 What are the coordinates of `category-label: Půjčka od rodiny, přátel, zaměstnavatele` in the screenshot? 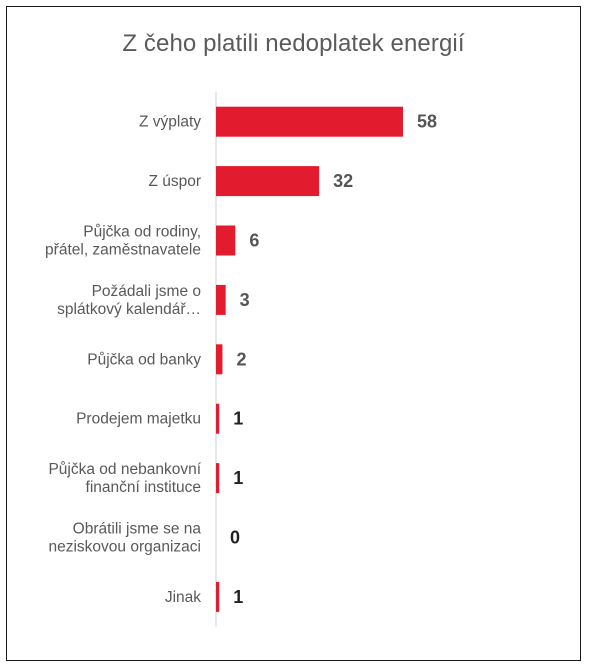 It's located at (123, 241).